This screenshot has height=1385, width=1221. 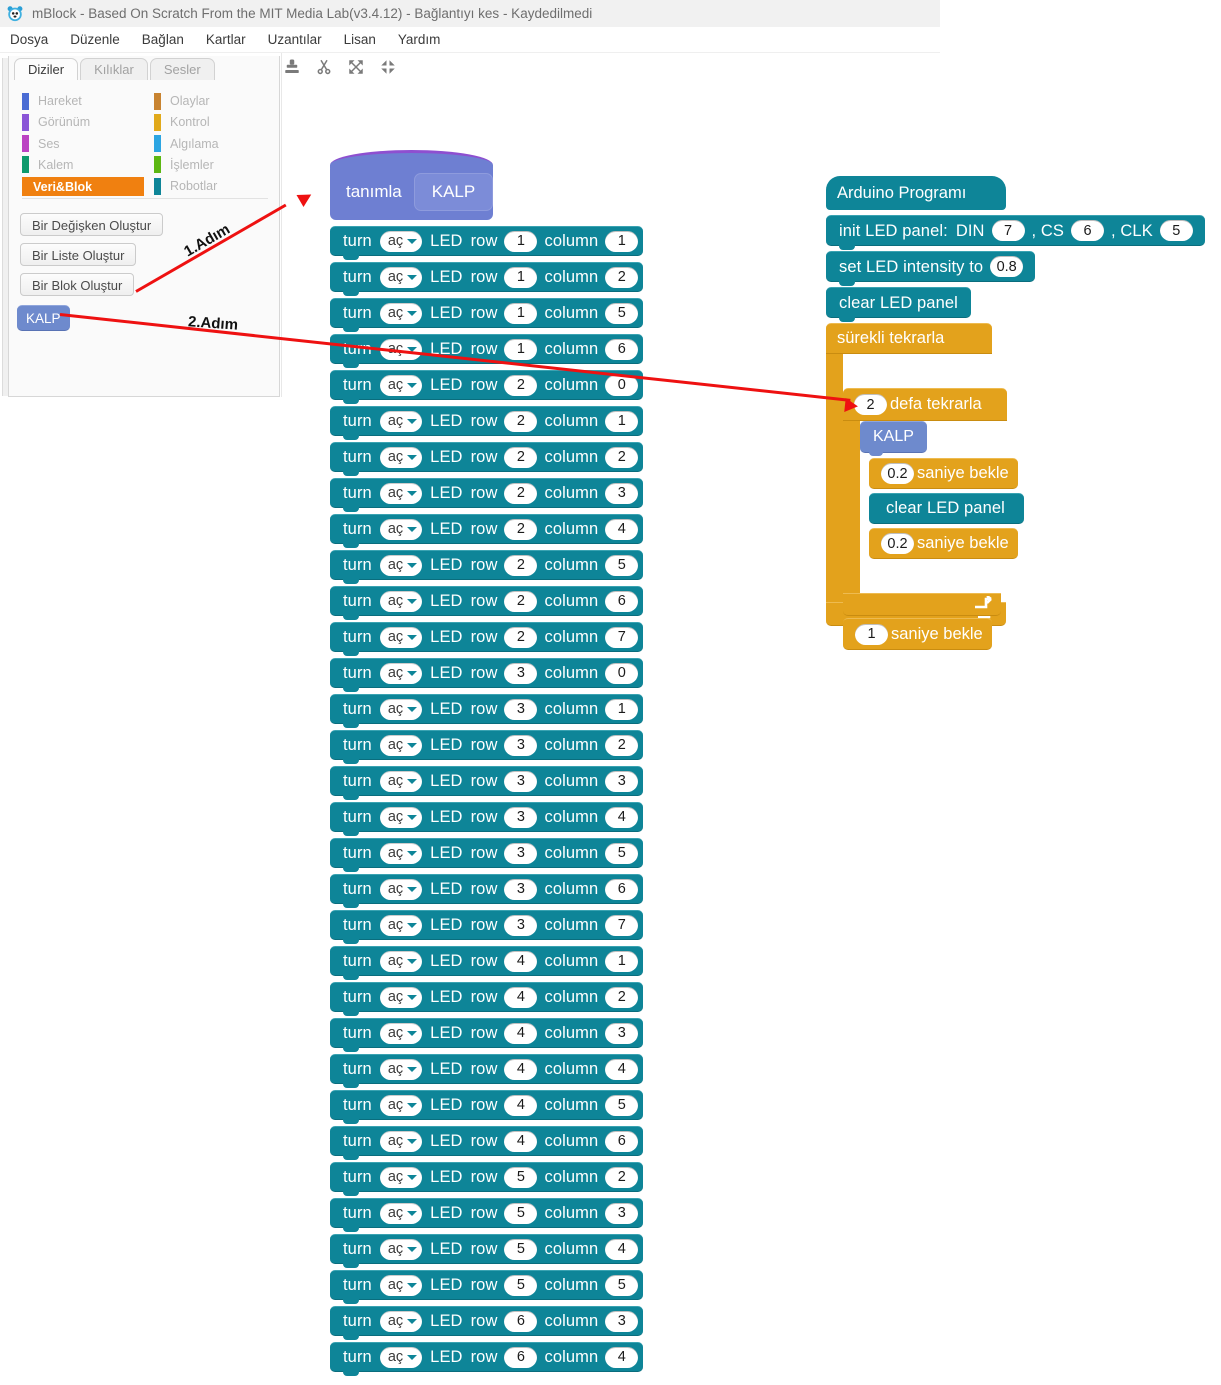 I want to click on repeat-count-value: 2, so click(x=870, y=404).